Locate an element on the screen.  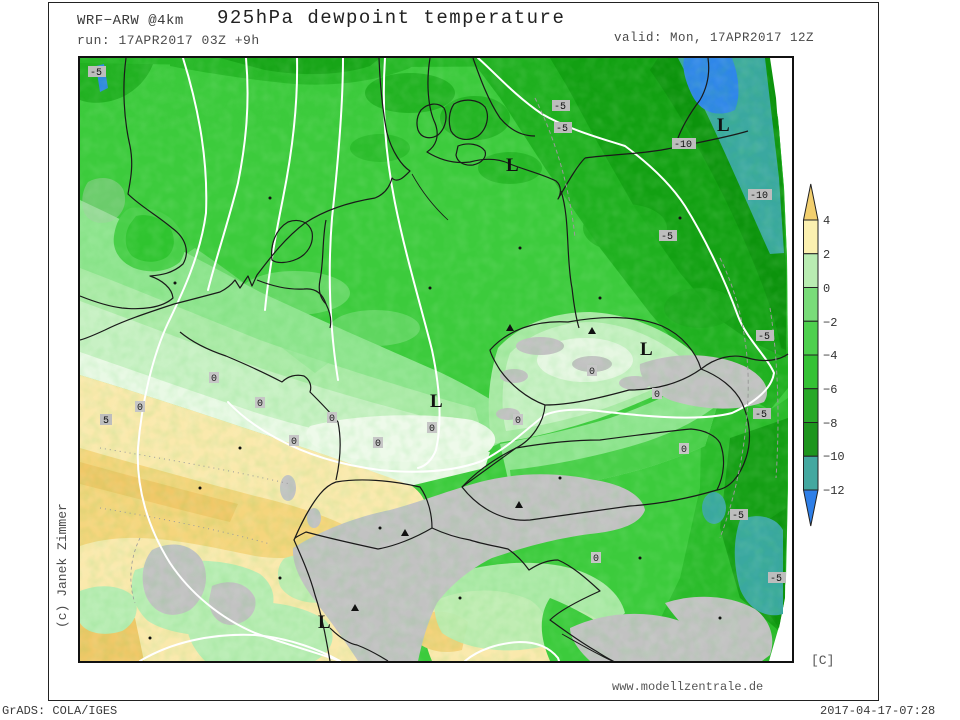
svg-text: 5 is located at coordinates (106, 421).